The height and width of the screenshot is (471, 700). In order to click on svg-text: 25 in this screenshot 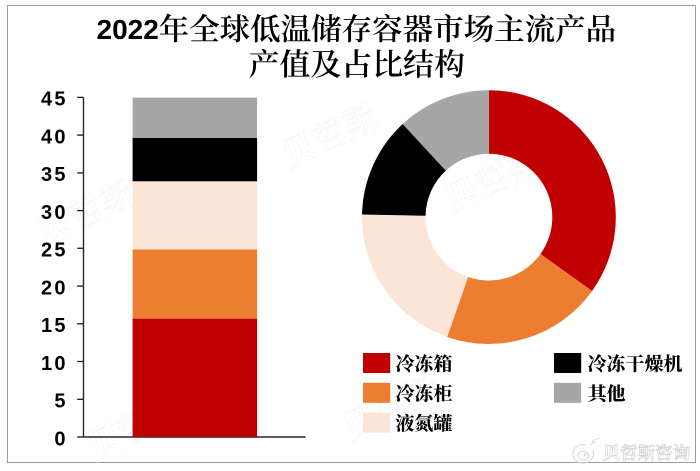, I will do `click(54, 251)`.